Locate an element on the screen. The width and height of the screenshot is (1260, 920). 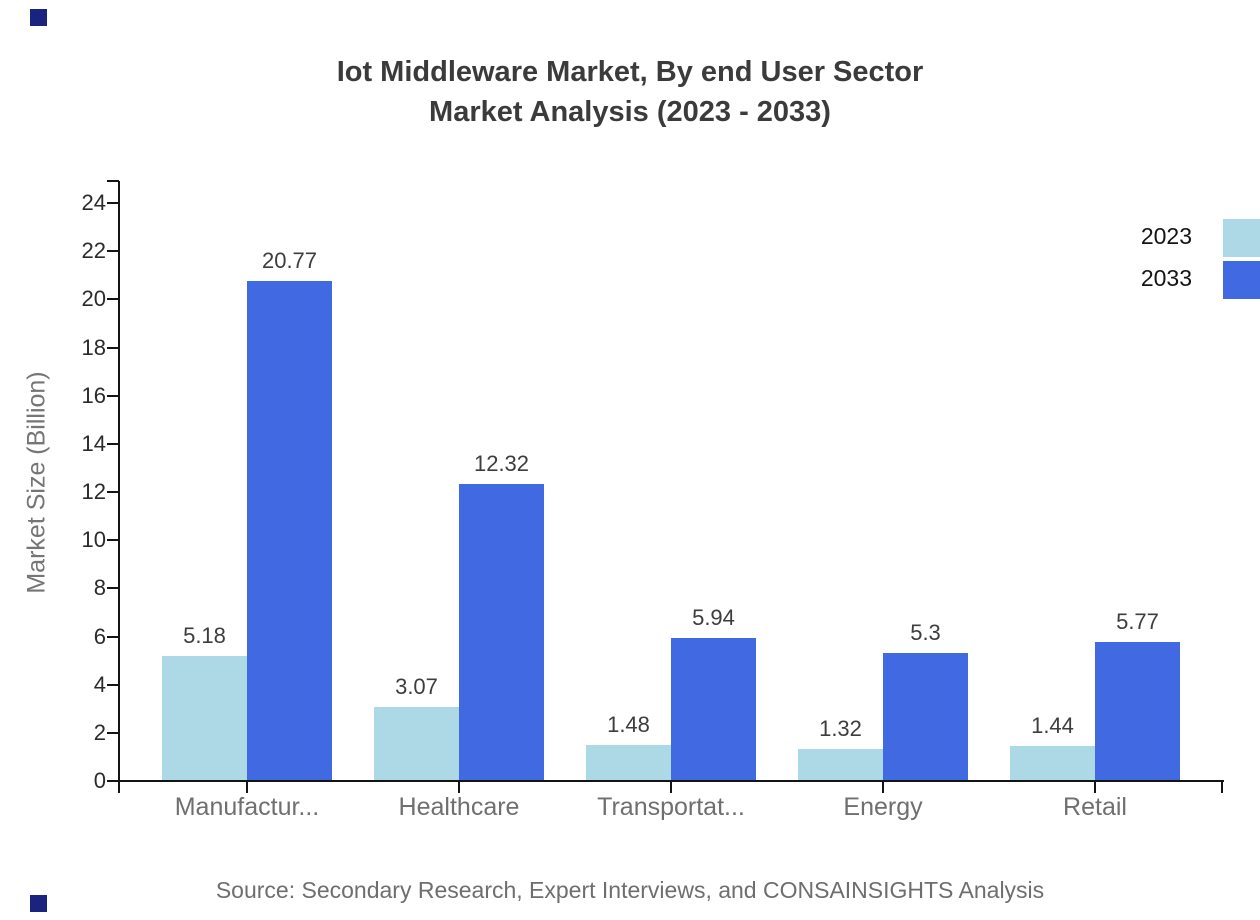
bar-2033-Healthcare is located at coordinates (501, 632).